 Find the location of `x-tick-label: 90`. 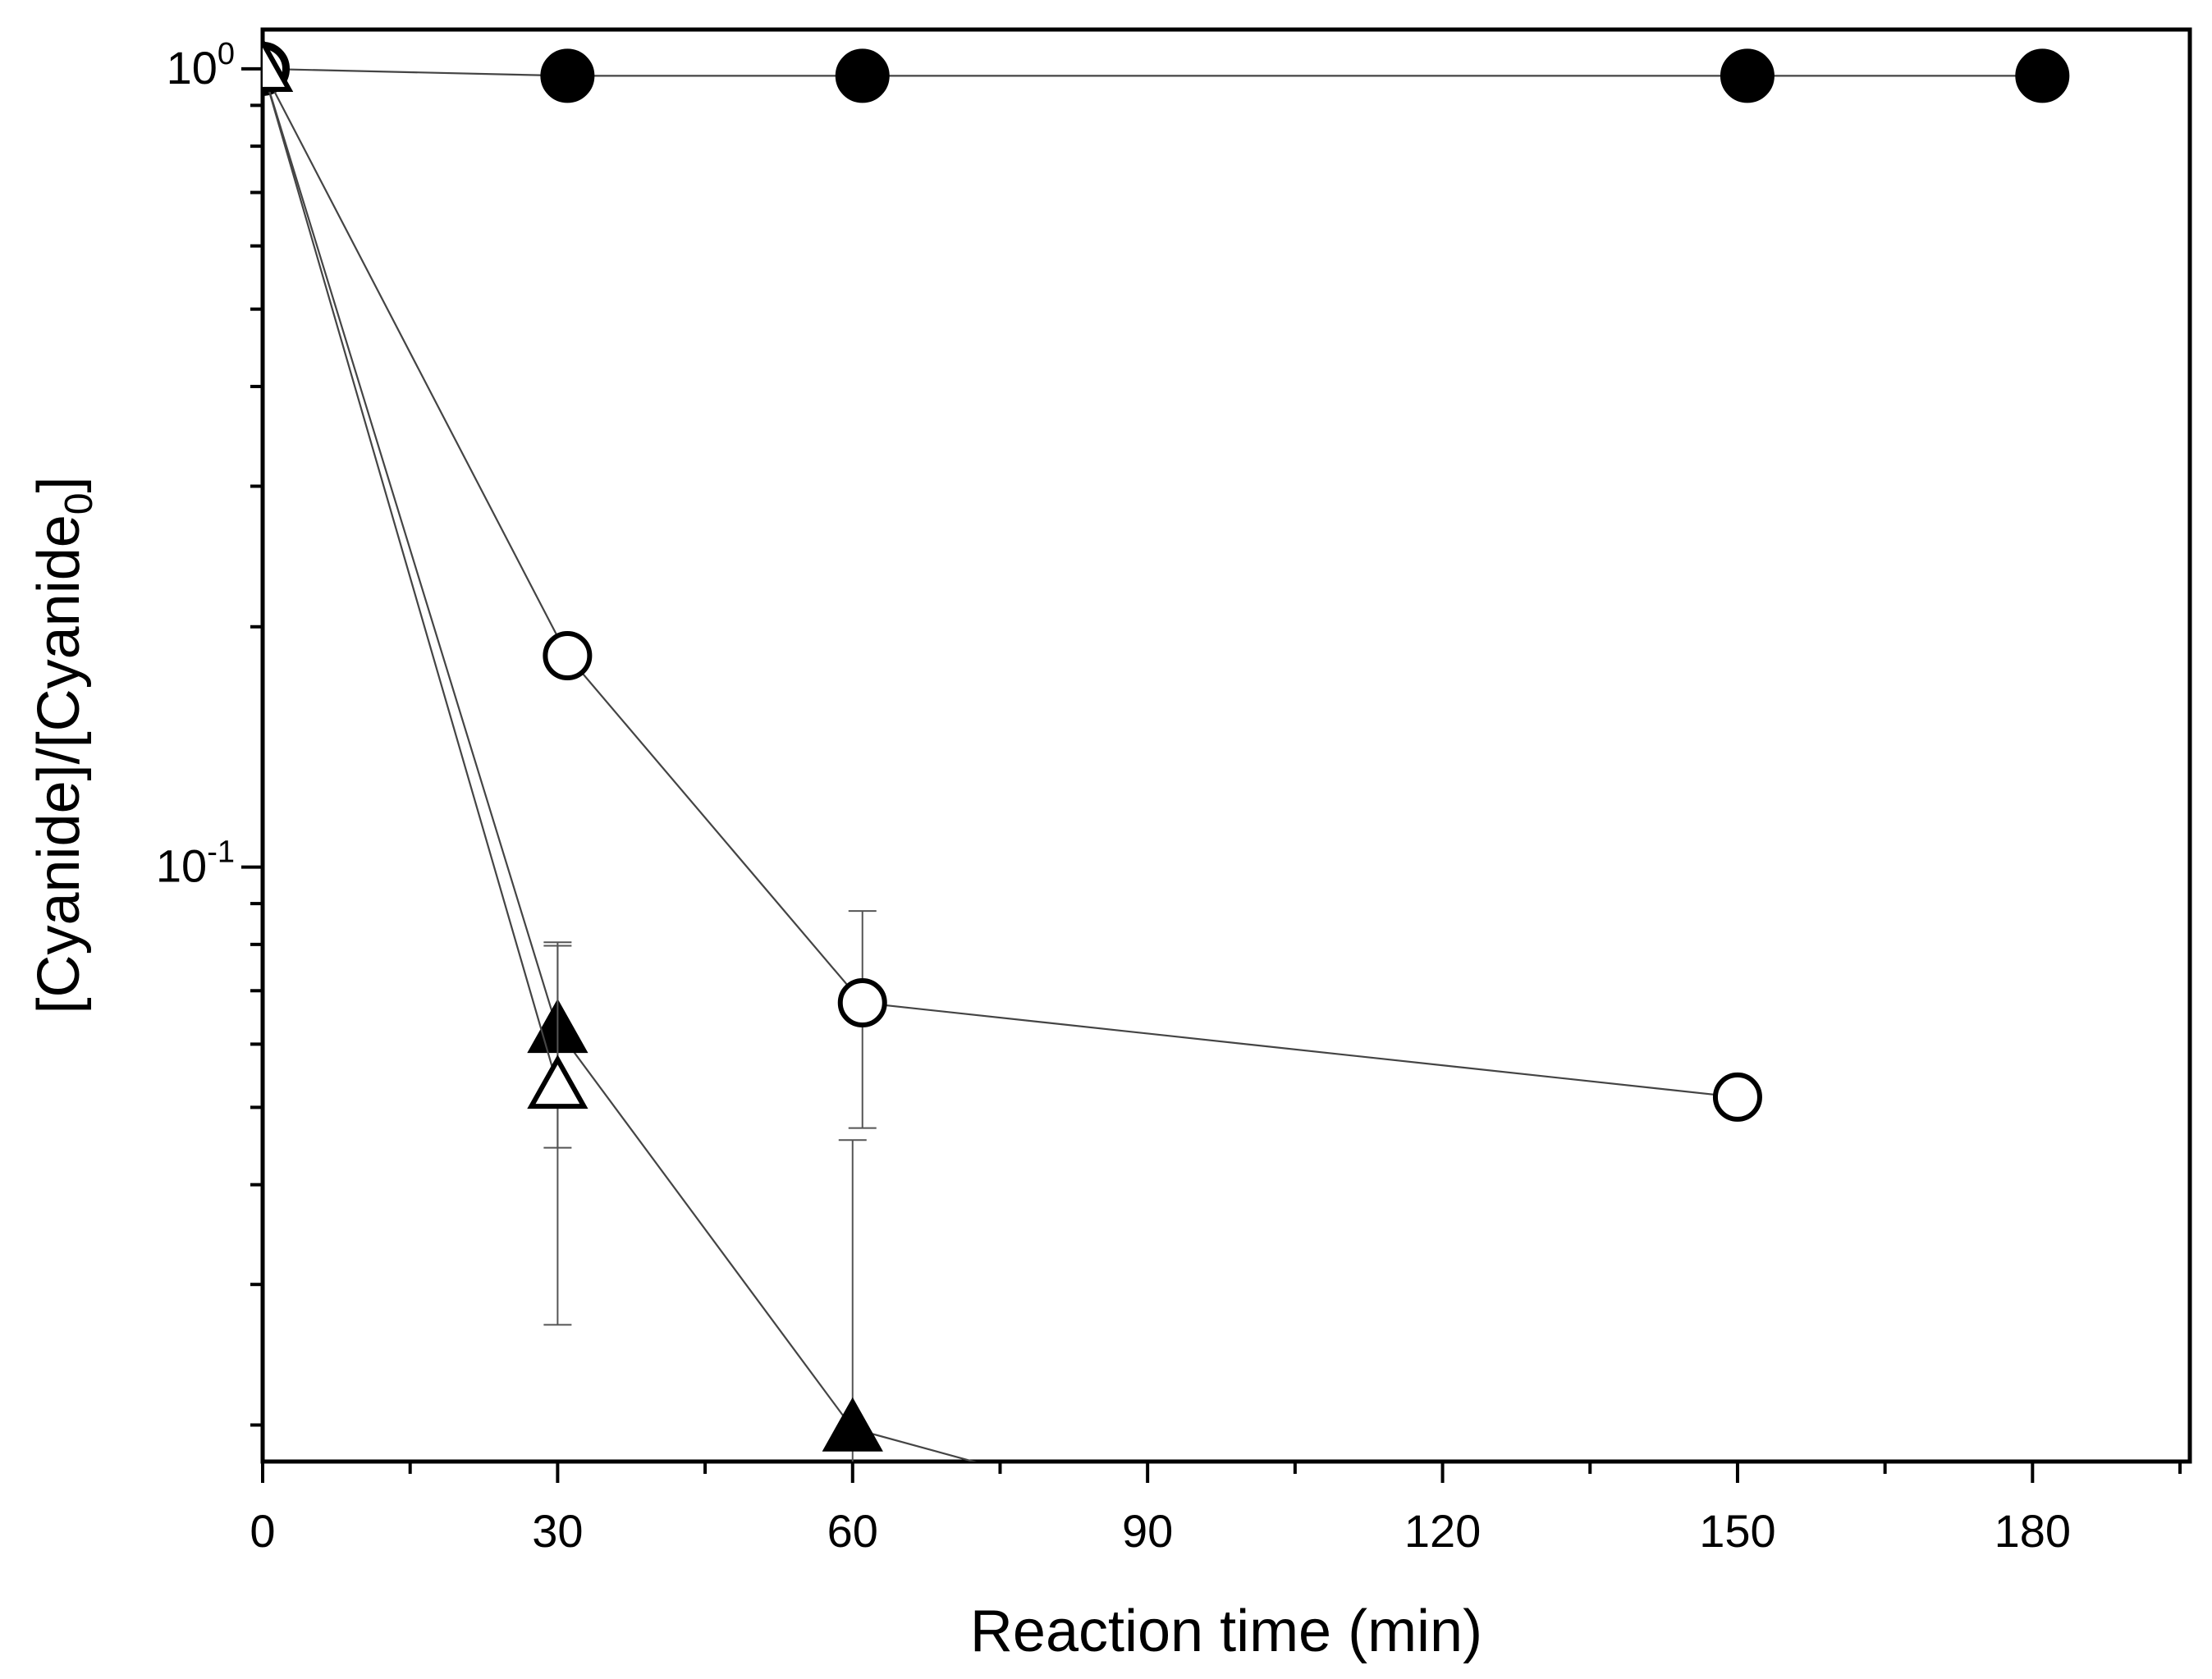

x-tick-label: 90 is located at coordinates (1148, 1531).